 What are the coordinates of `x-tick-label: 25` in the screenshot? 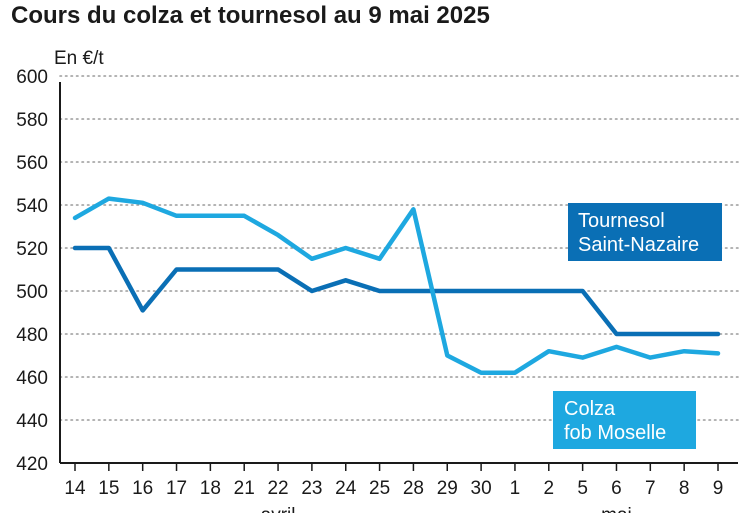 It's located at (379, 488).